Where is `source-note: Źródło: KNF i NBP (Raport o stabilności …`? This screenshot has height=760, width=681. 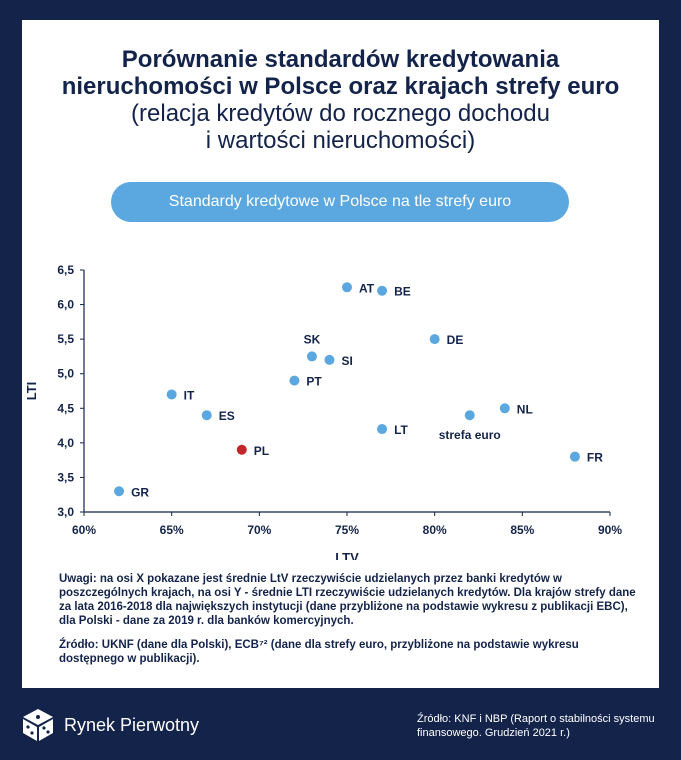
source-note: Źródło: KNF i NBP (Raport o stabilności … is located at coordinates (536, 726).